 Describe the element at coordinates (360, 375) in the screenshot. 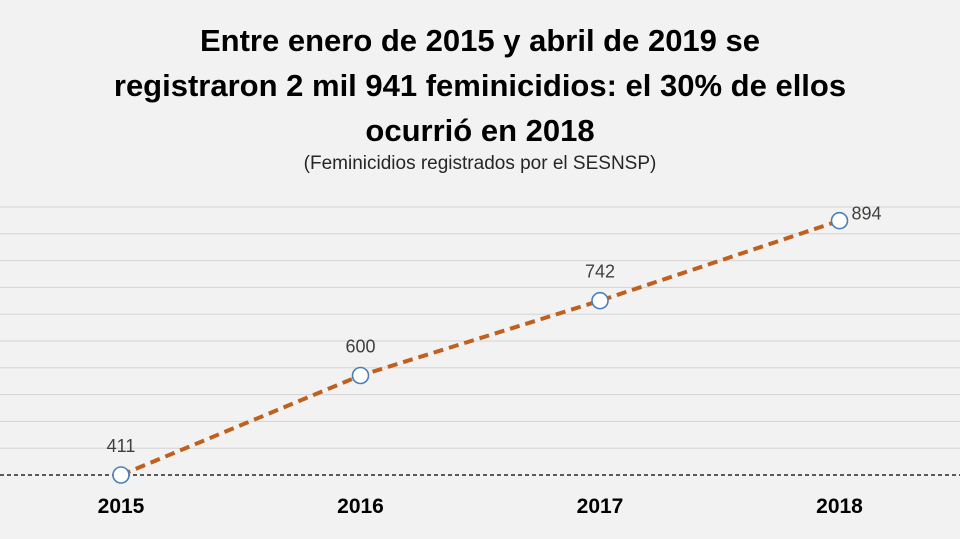

I see `data-point-2016` at that location.